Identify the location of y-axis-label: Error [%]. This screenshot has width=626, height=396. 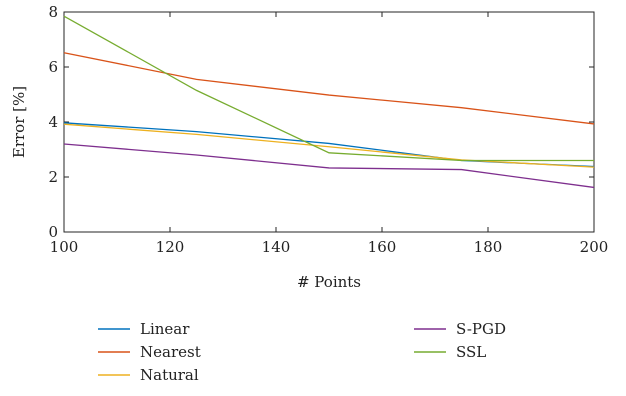
(19, 122).